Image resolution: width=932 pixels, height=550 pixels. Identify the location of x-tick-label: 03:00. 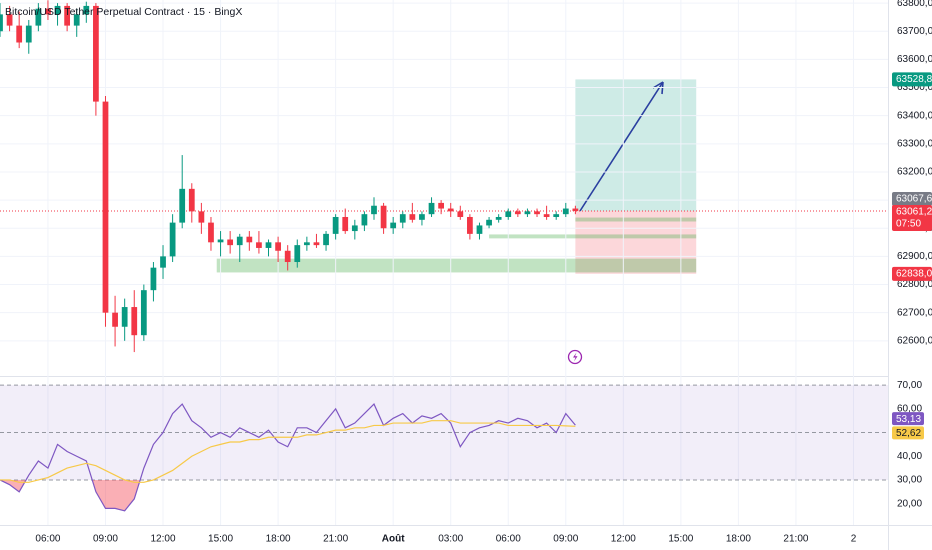
(450, 539).